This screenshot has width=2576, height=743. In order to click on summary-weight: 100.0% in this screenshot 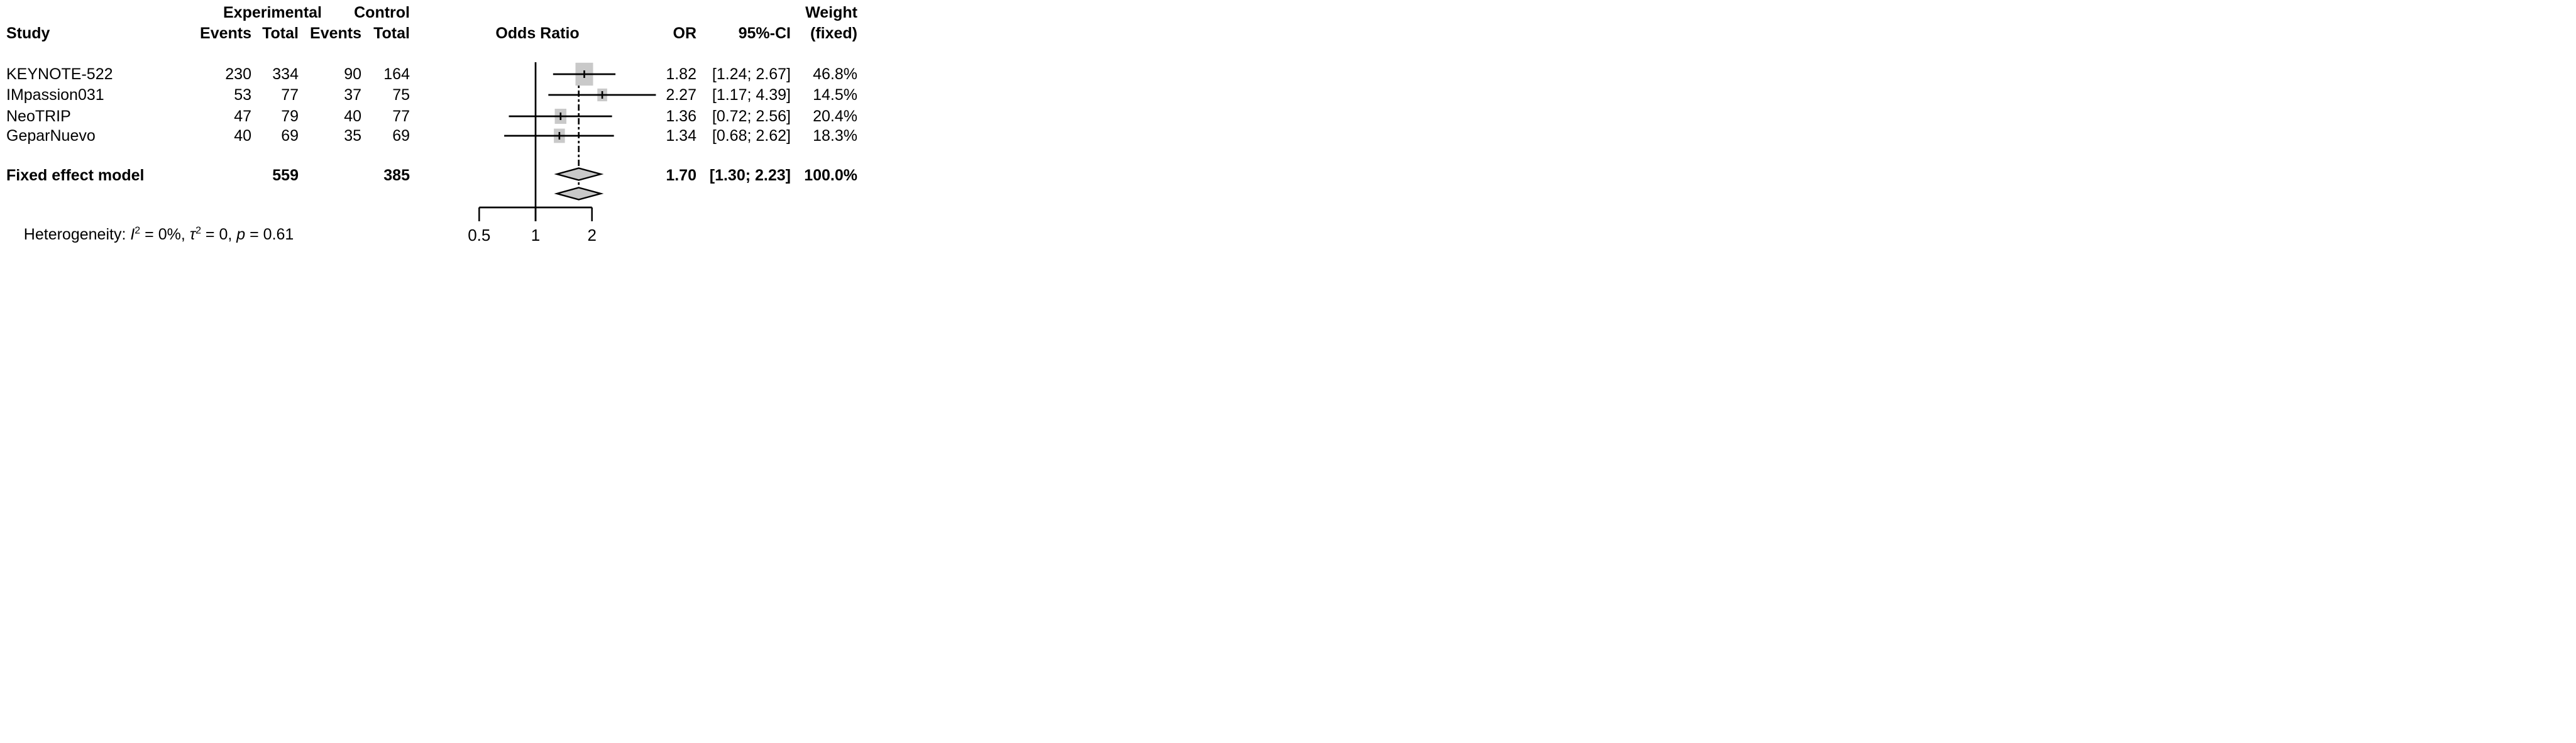, I will do `click(830, 175)`.